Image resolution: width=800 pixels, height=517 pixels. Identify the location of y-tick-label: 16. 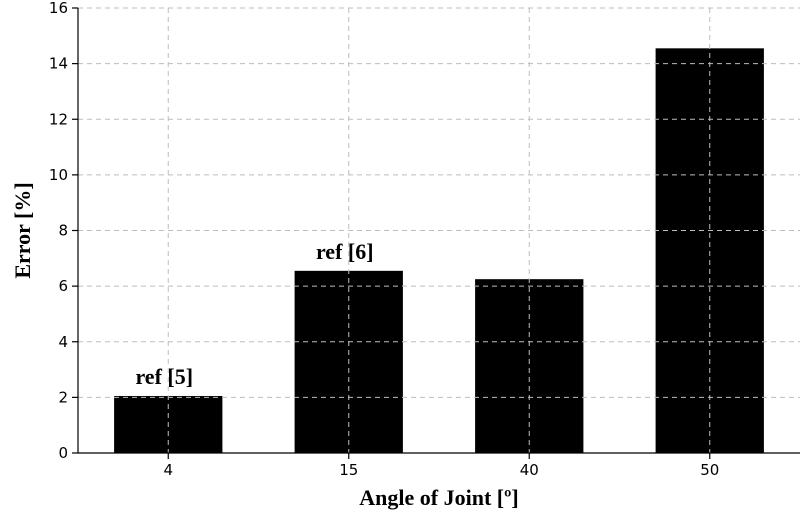
(58, 8).